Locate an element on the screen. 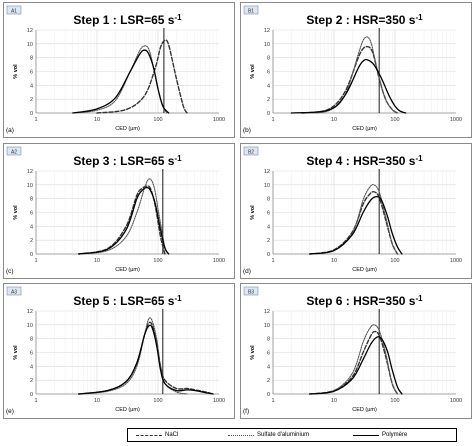 The image size is (474, 446). legend-swatch-polymere is located at coordinates (366, 435).